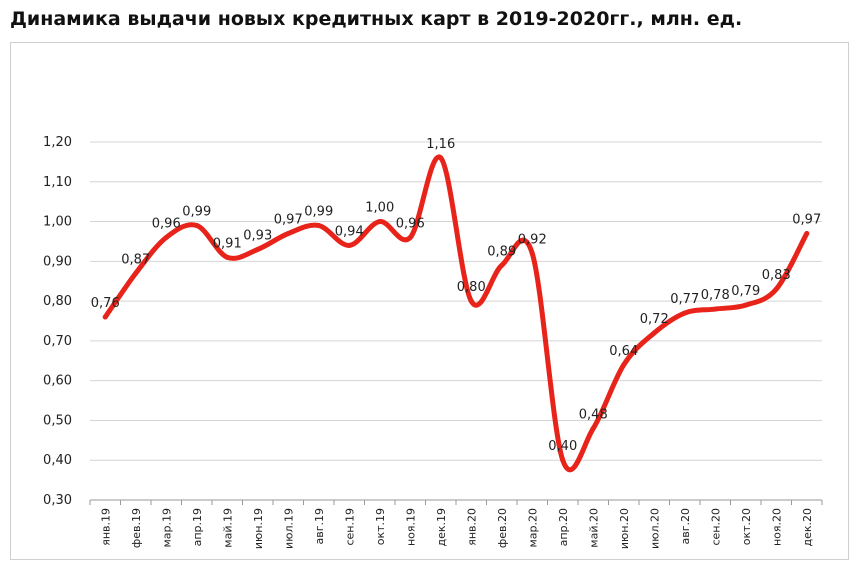 The height and width of the screenshot is (570, 860). What do you see at coordinates (410, 527) in the screenshot?
I see `x-tick-label: ноя.19` at bounding box center [410, 527].